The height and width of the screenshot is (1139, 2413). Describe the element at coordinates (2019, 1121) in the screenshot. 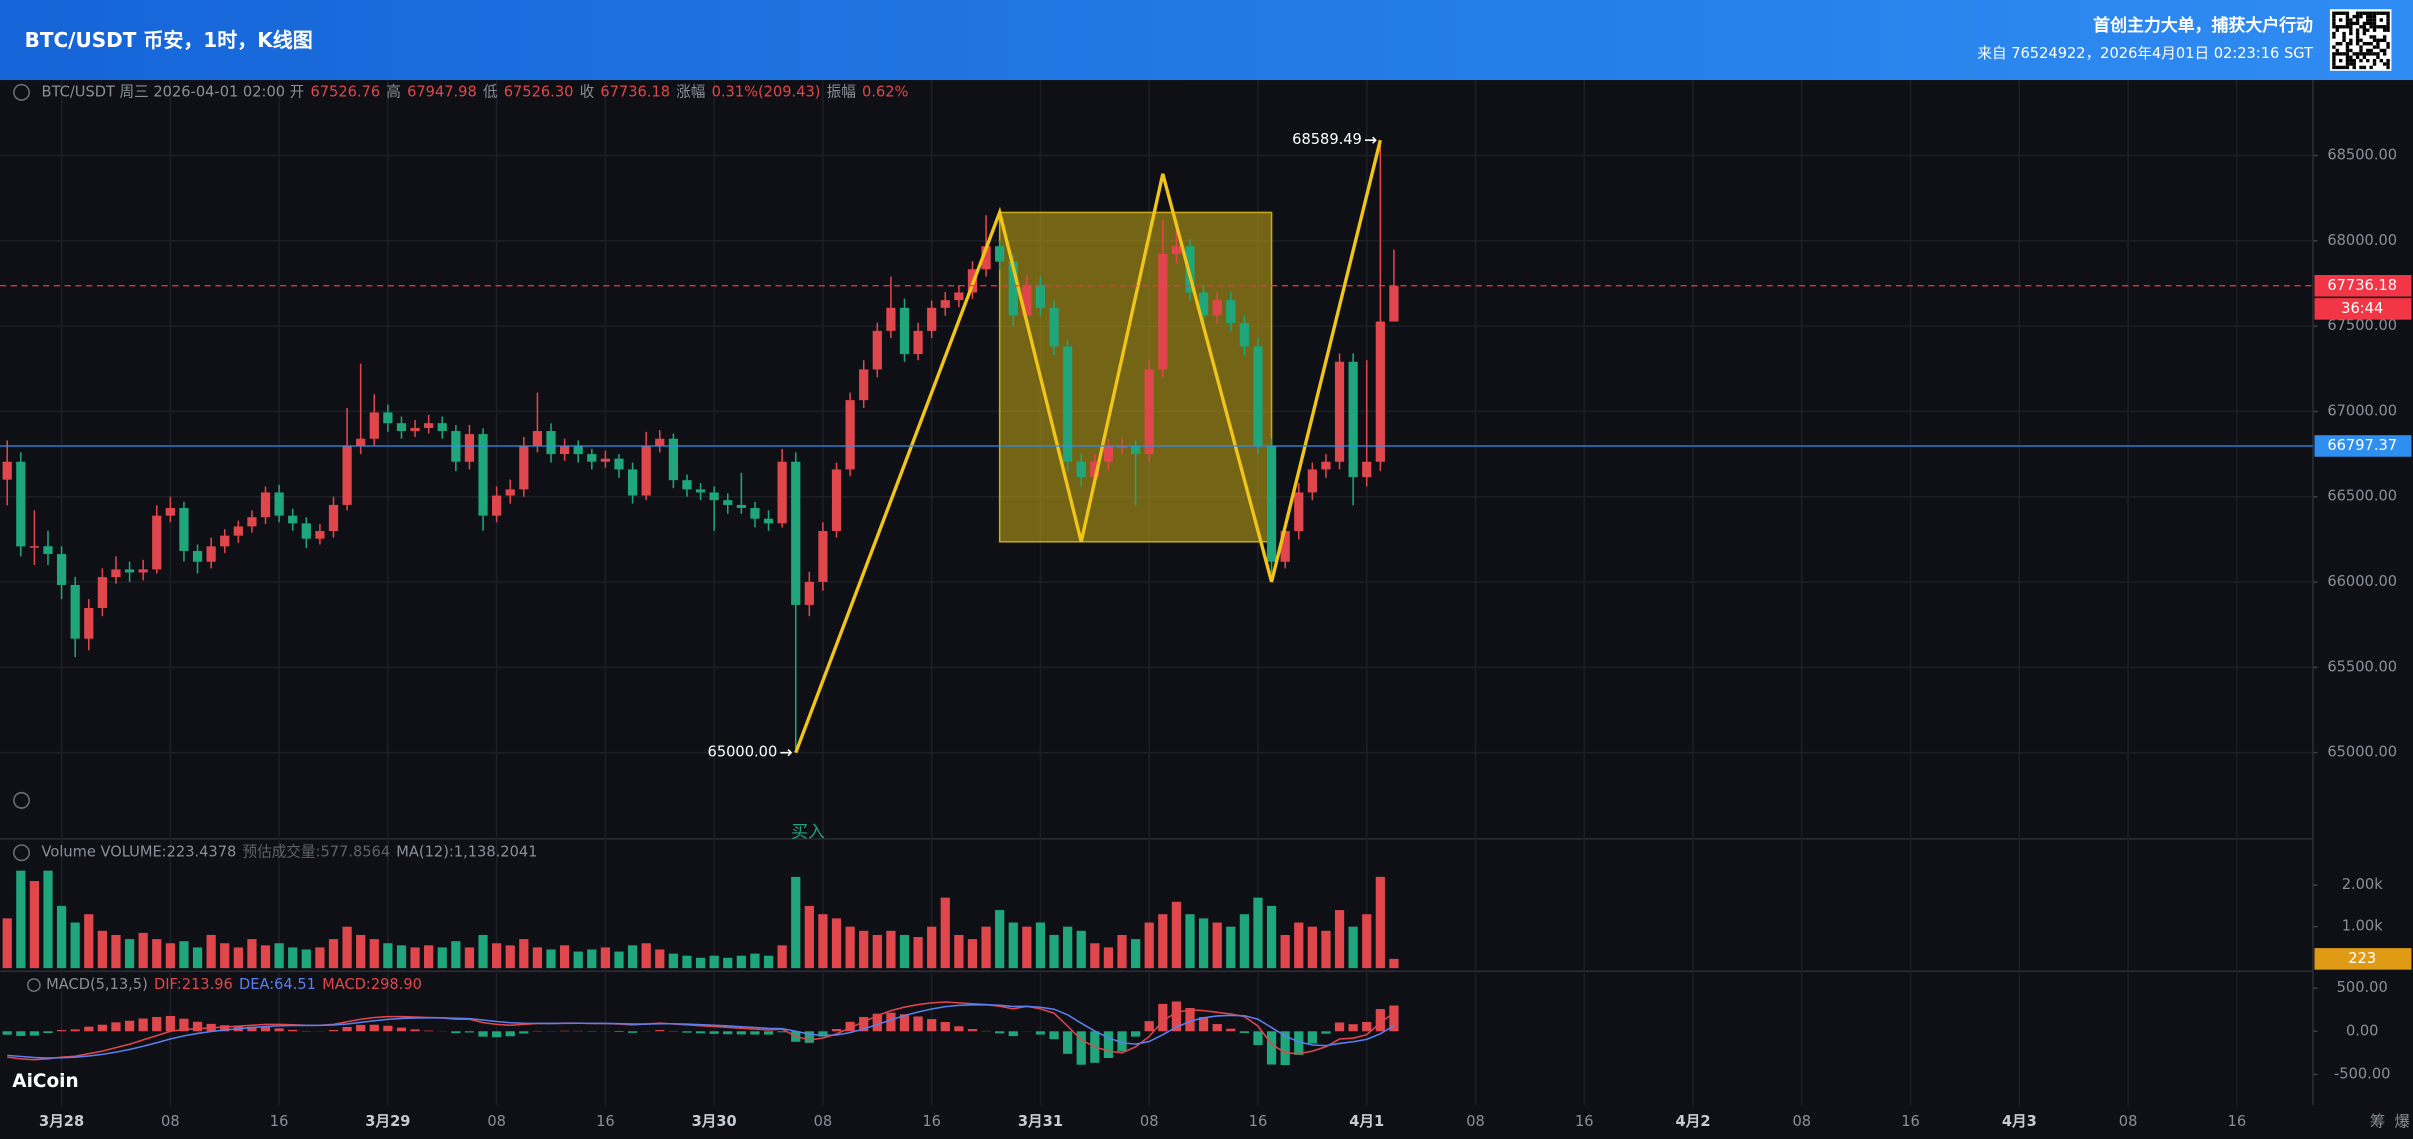

I see `x-tick-label: 4月3` at that location.